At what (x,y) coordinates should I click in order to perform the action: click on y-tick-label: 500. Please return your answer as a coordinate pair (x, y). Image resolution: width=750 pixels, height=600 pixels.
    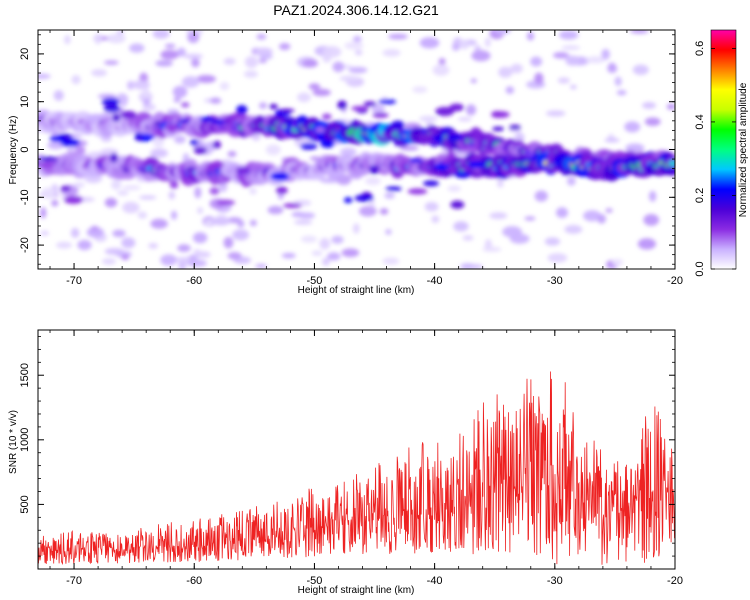
    Looking at the image, I should click on (25, 504).